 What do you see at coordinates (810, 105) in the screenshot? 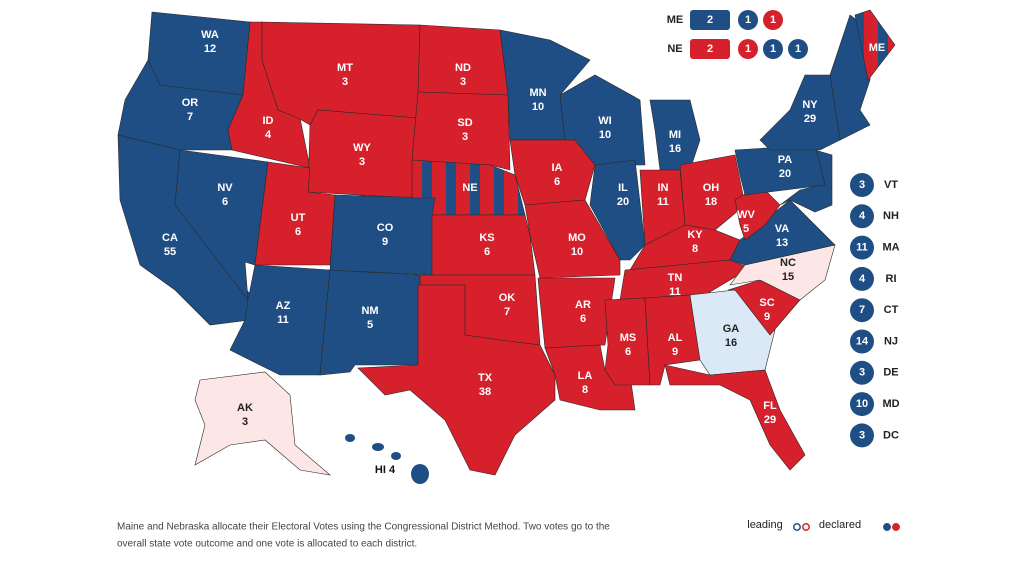
I see `state-abbr: NY` at bounding box center [810, 105].